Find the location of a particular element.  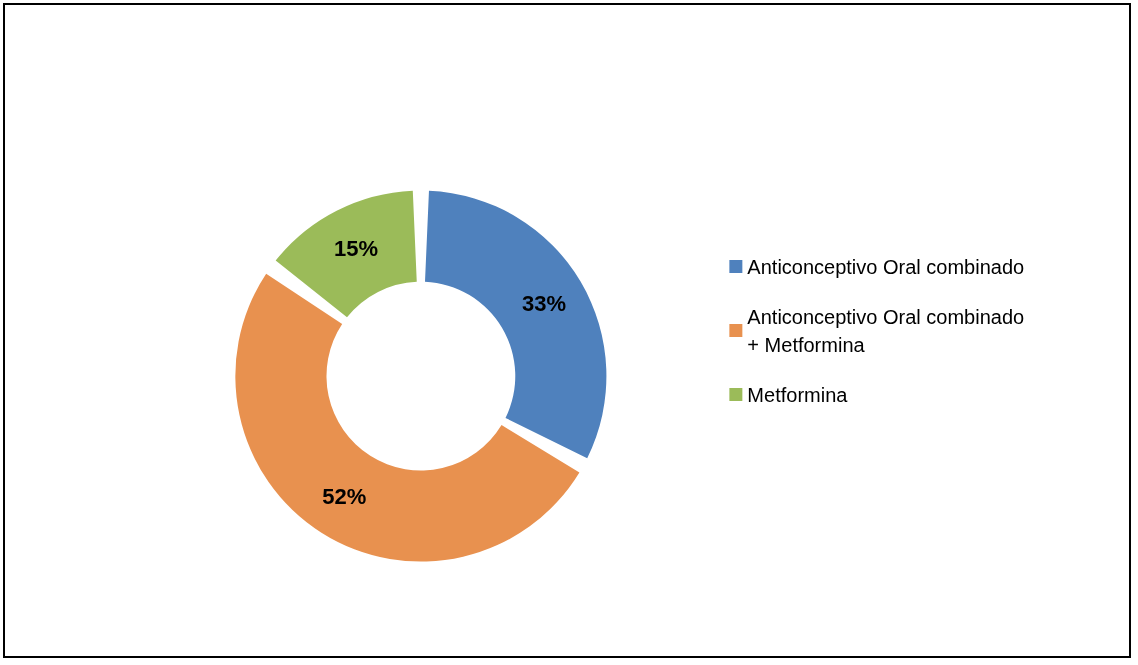

data-label: 33% is located at coordinates (543, 303).